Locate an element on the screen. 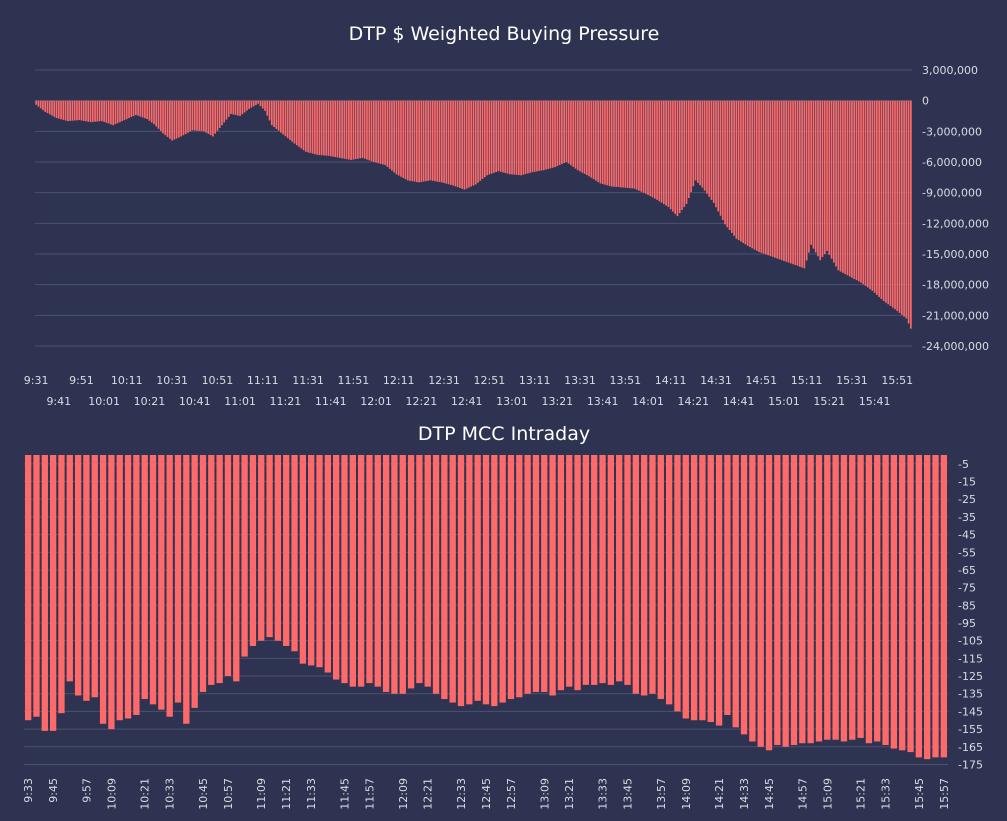 Image resolution: width=1007 pixels, height=821 pixels. x-tick-label: 9:57 is located at coordinates (86, 790).